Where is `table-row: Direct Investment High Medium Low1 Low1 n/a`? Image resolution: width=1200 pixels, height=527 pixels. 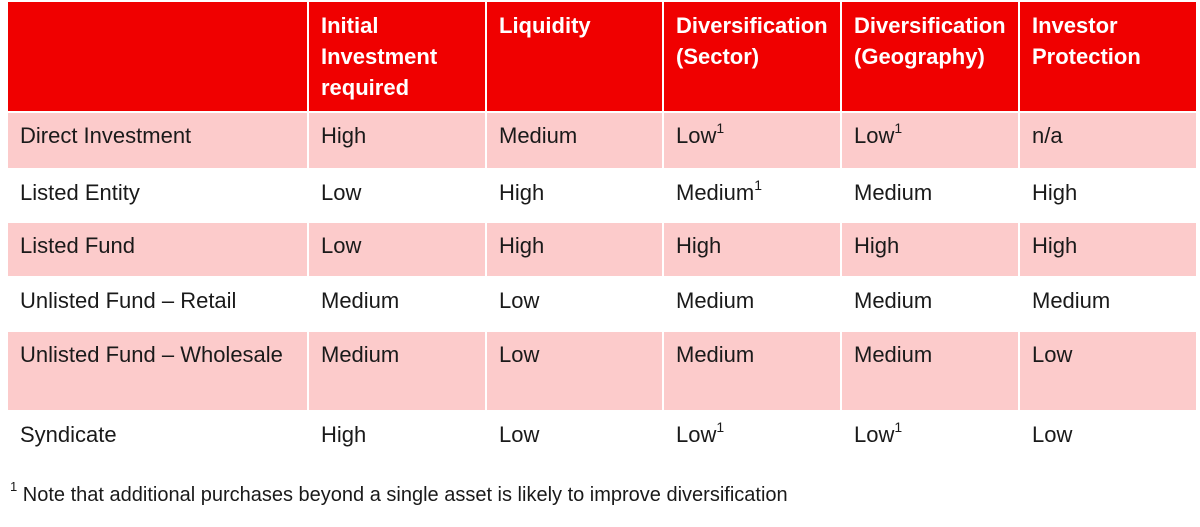
table-row: Direct Investment High Medium Low1 Low1 n/a is located at coordinates (602, 140).